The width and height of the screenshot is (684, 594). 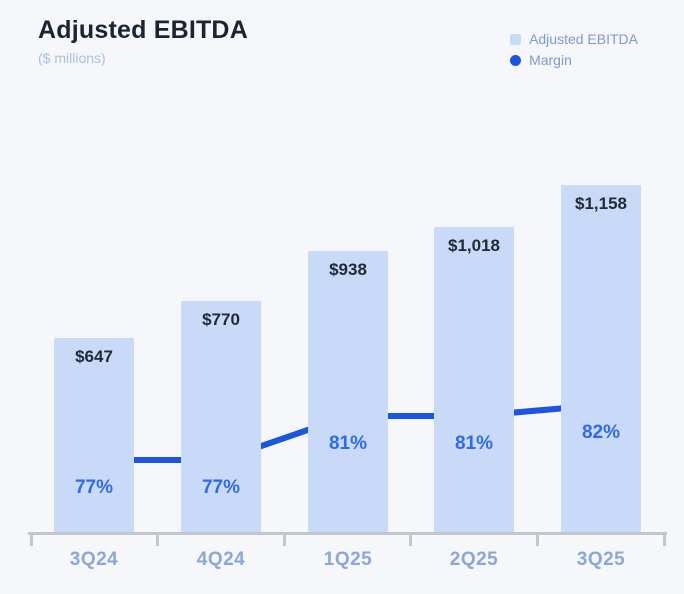 What do you see at coordinates (72, 58) in the screenshot?
I see `chart-subtitle: ($ millions)` at bounding box center [72, 58].